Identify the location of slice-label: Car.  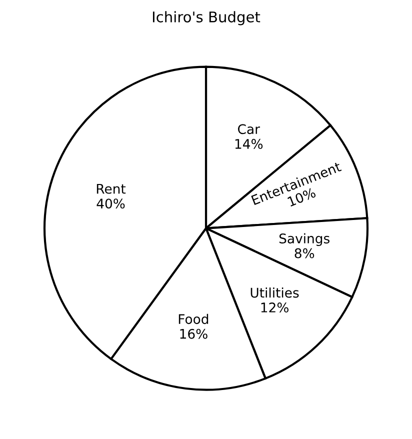
(249, 129).